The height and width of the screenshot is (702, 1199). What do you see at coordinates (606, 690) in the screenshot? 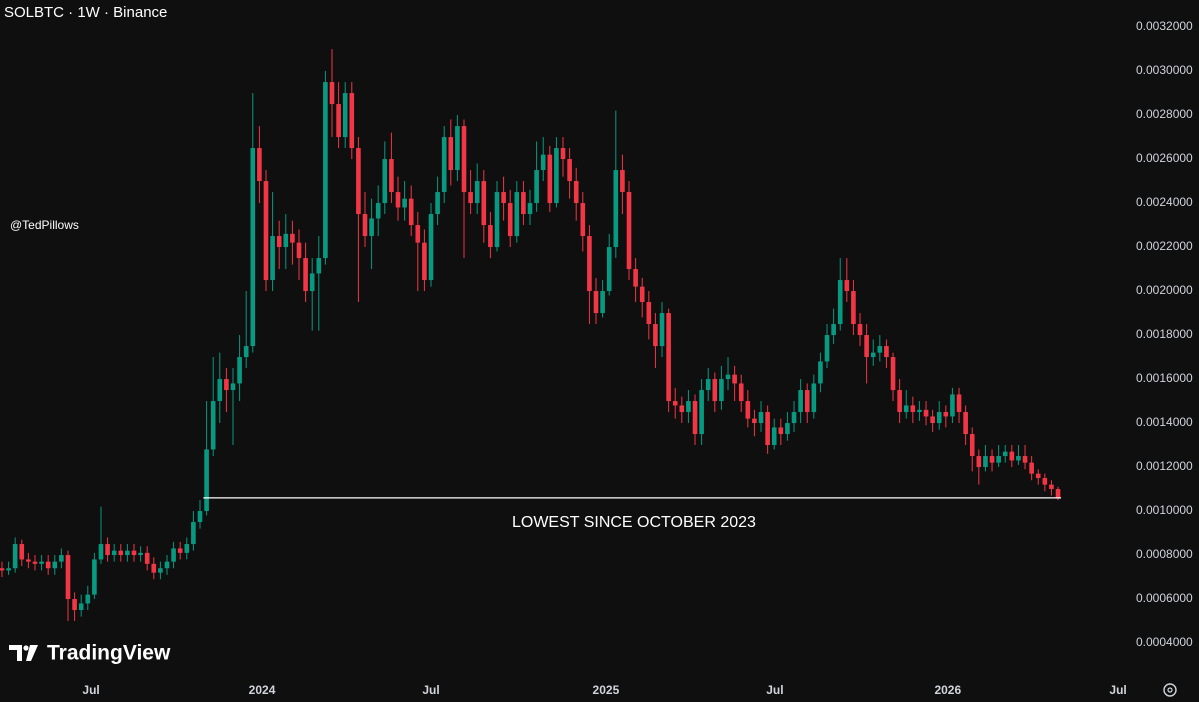
I see `x-tick-label: 2025` at bounding box center [606, 690].